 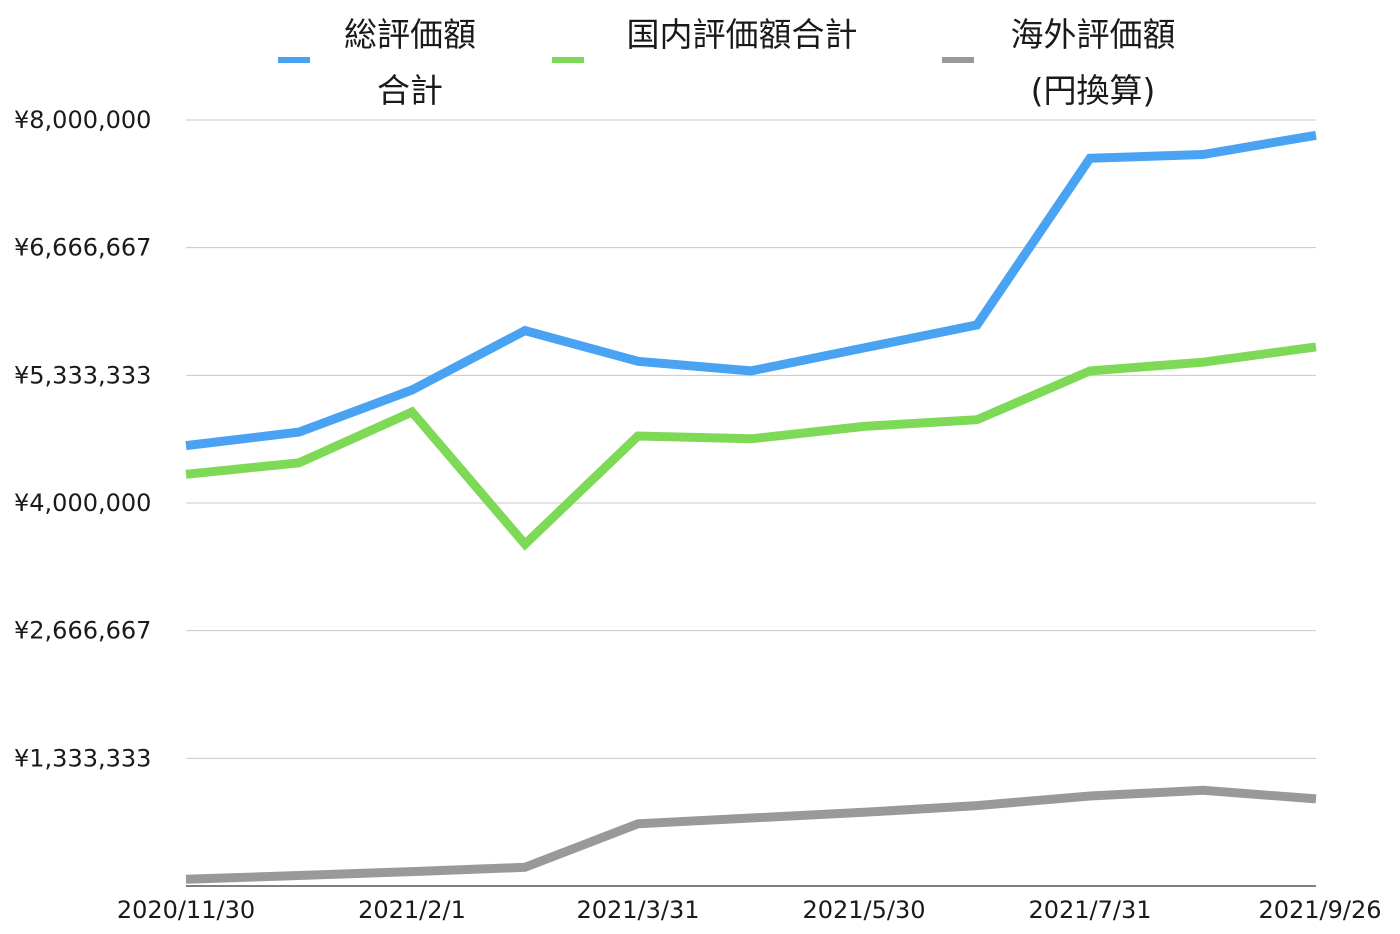 What do you see at coordinates (412, 910) in the screenshot?
I see `x-tick-label: 2021/2/1` at bounding box center [412, 910].